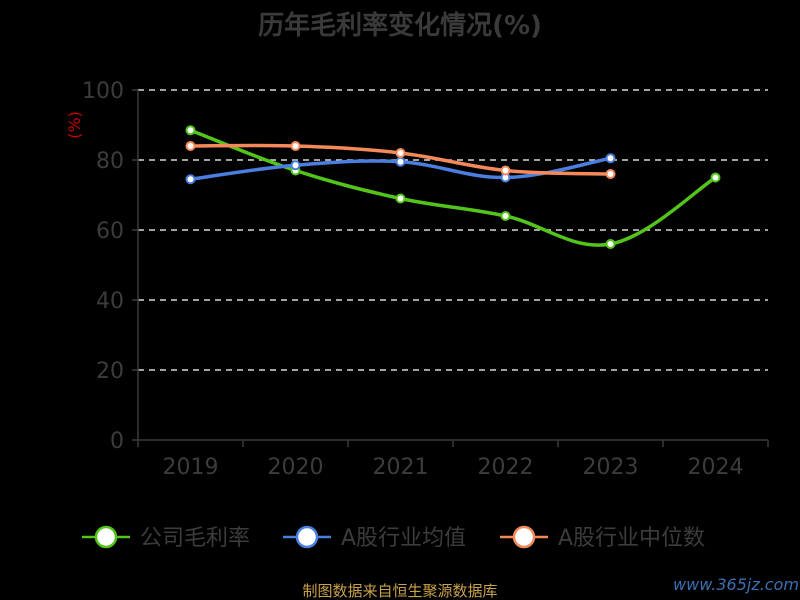 The height and width of the screenshot is (600, 800). Describe the element at coordinates (611, 467) in the screenshot. I see `x-tick-label-2023: 2023` at that location.